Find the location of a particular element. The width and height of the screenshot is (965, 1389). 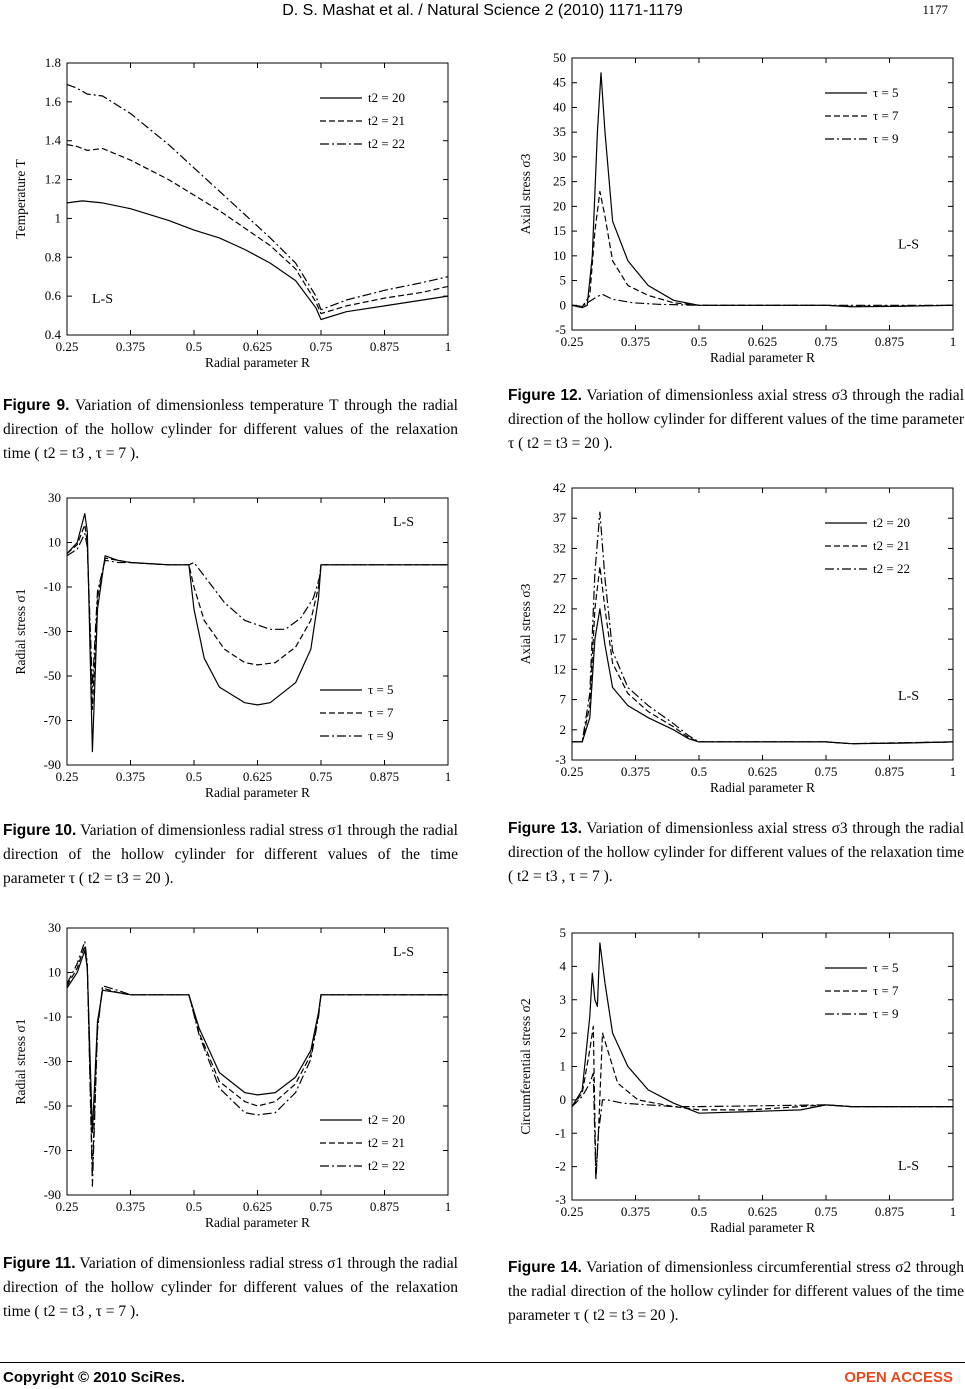

y-tick-label: 15 is located at coordinates (559, 230).